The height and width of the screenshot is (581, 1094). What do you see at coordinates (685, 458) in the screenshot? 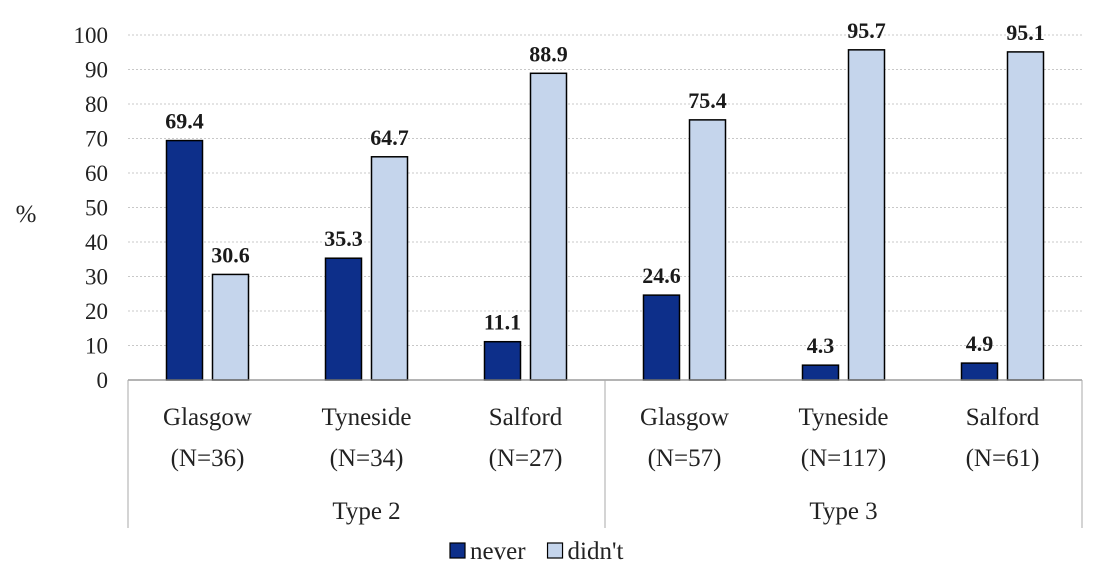
I see `category-count: (N=57)` at bounding box center [685, 458].